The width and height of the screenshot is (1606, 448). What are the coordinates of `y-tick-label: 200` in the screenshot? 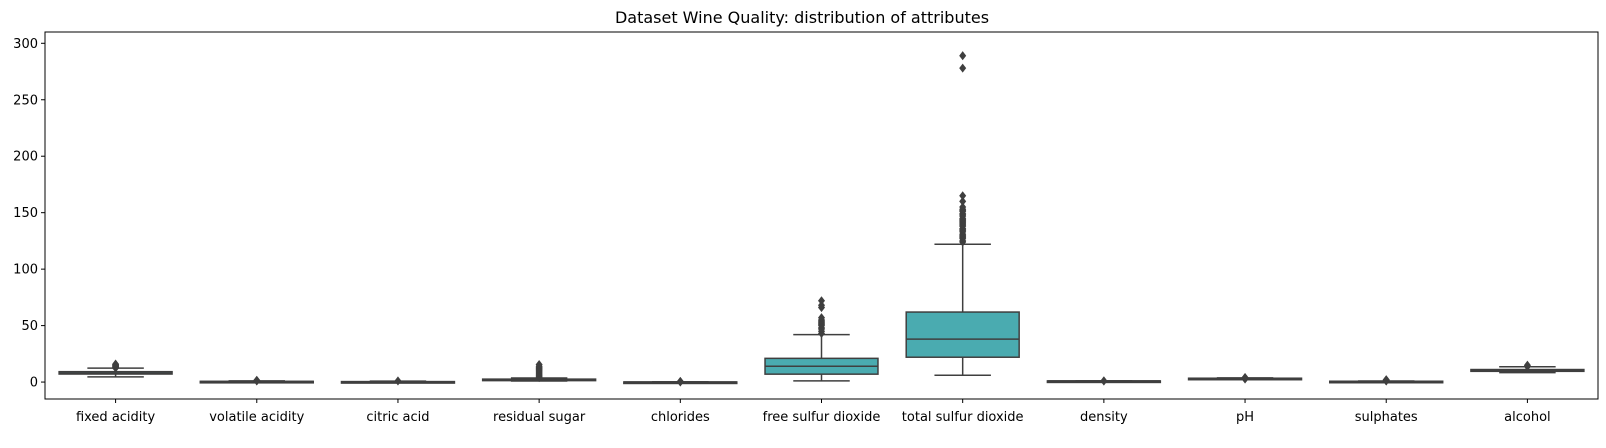 It's located at (25, 157).